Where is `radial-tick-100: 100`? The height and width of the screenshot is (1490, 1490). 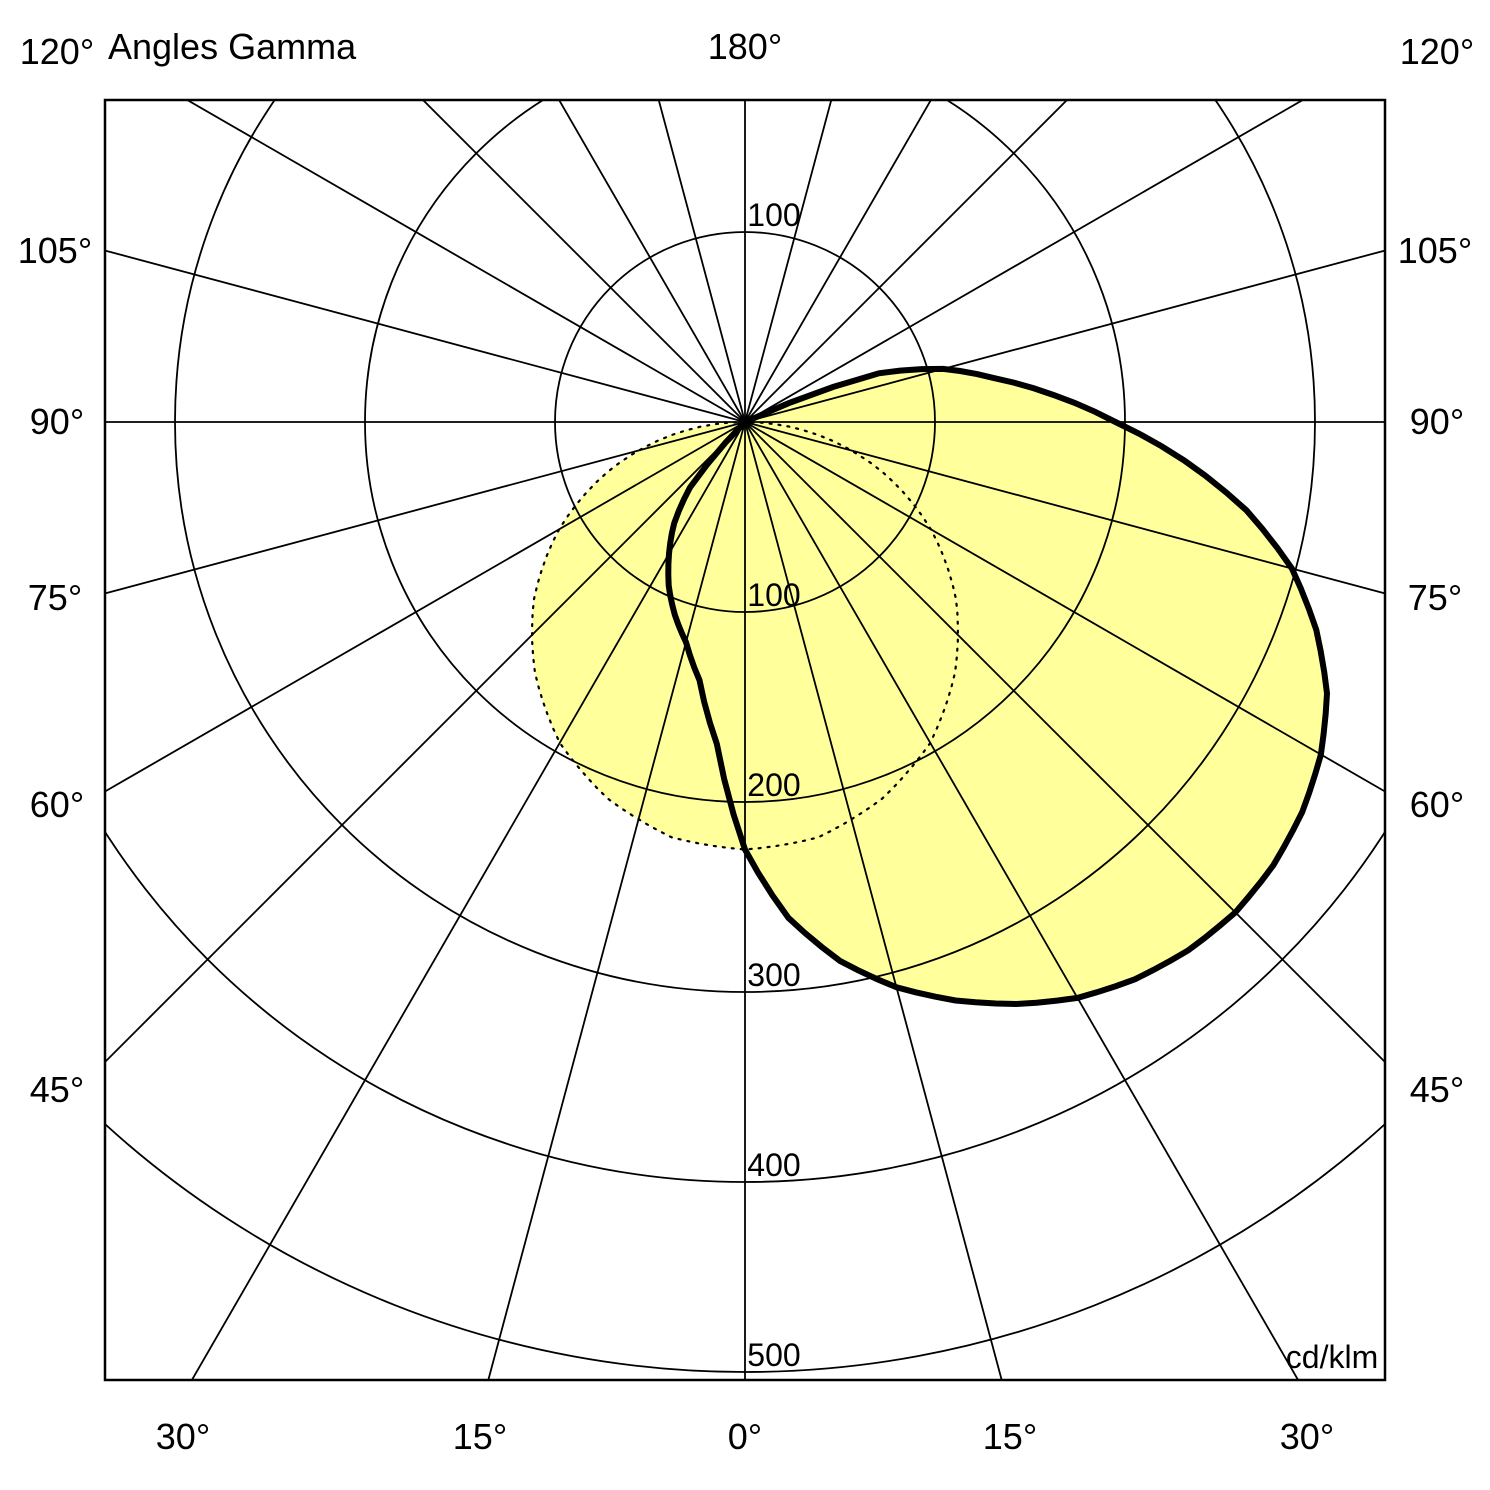 radial-tick-100: 100 is located at coordinates (774, 595).